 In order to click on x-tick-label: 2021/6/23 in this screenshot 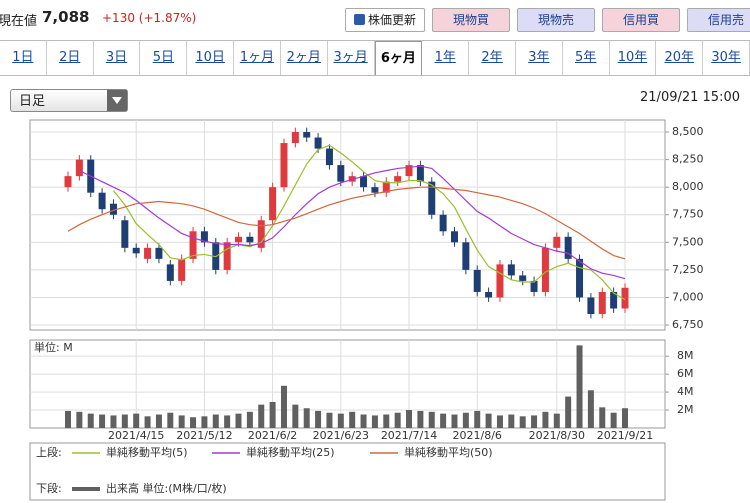, I will do `click(341, 435)`.